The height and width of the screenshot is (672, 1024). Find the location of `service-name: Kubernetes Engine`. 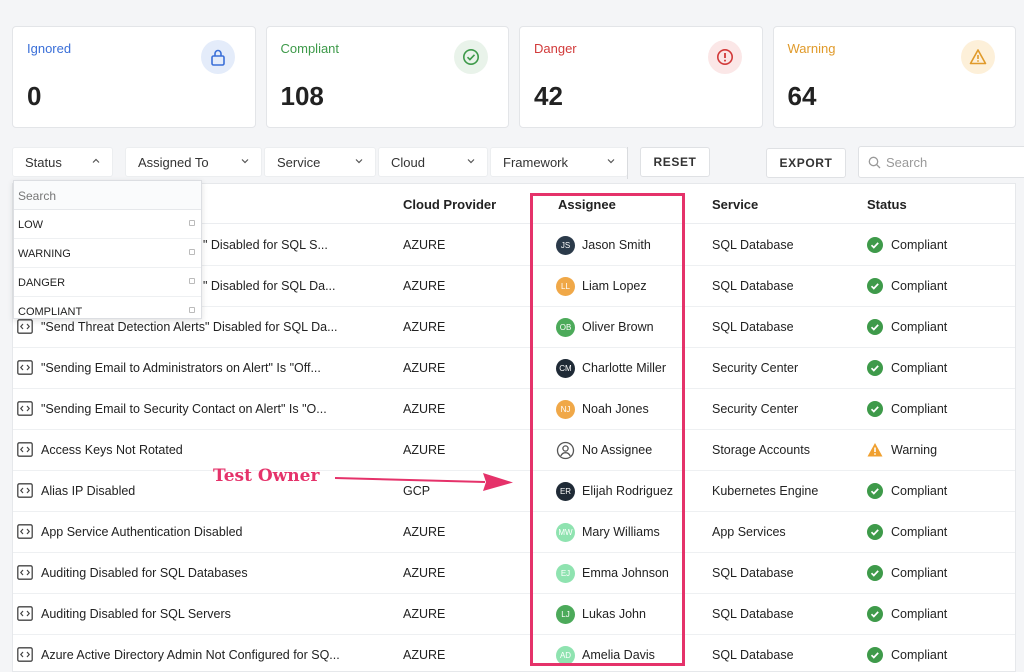

service-name: Kubernetes Engine is located at coordinates (765, 491).